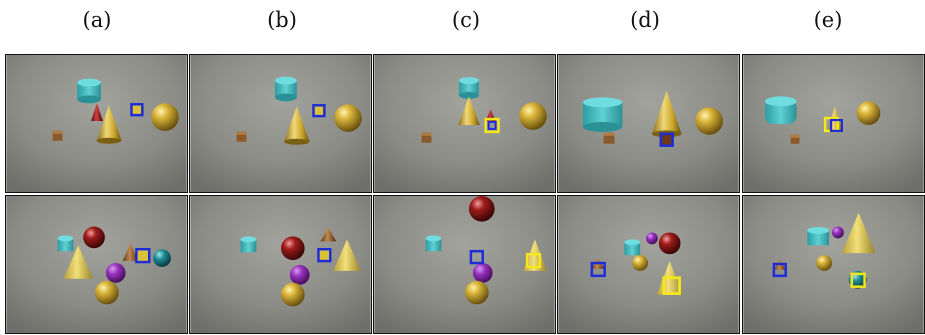 This screenshot has height=335, width=925. I want to click on scene-1a, so click(96, 123).